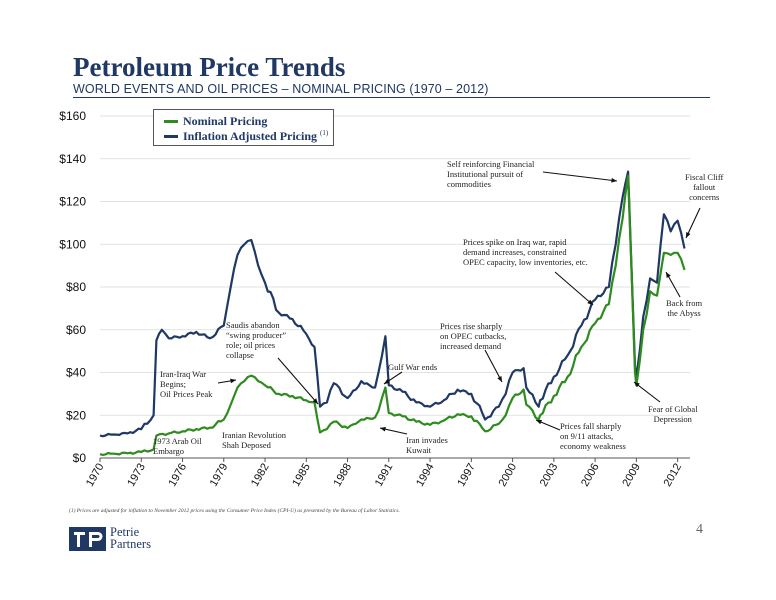 Image resolution: width=776 pixels, height=600 pixels. What do you see at coordinates (171, 136) in the screenshot?
I see `legend-swatch-inflation` at bounding box center [171, 136].